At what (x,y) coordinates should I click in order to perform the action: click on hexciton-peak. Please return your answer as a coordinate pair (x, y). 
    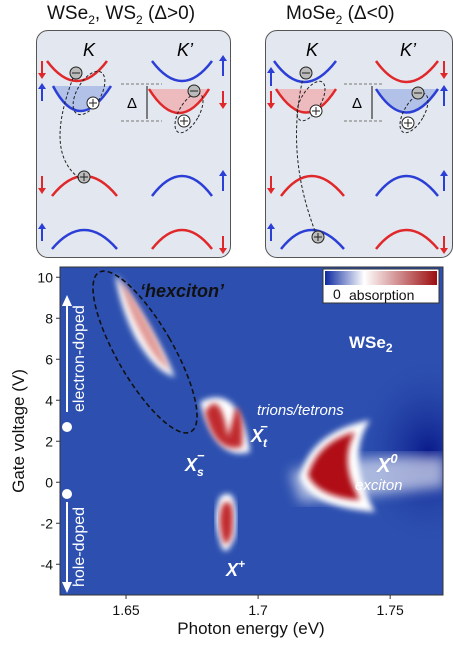
    Looking at the image, I should click on (145, 324).